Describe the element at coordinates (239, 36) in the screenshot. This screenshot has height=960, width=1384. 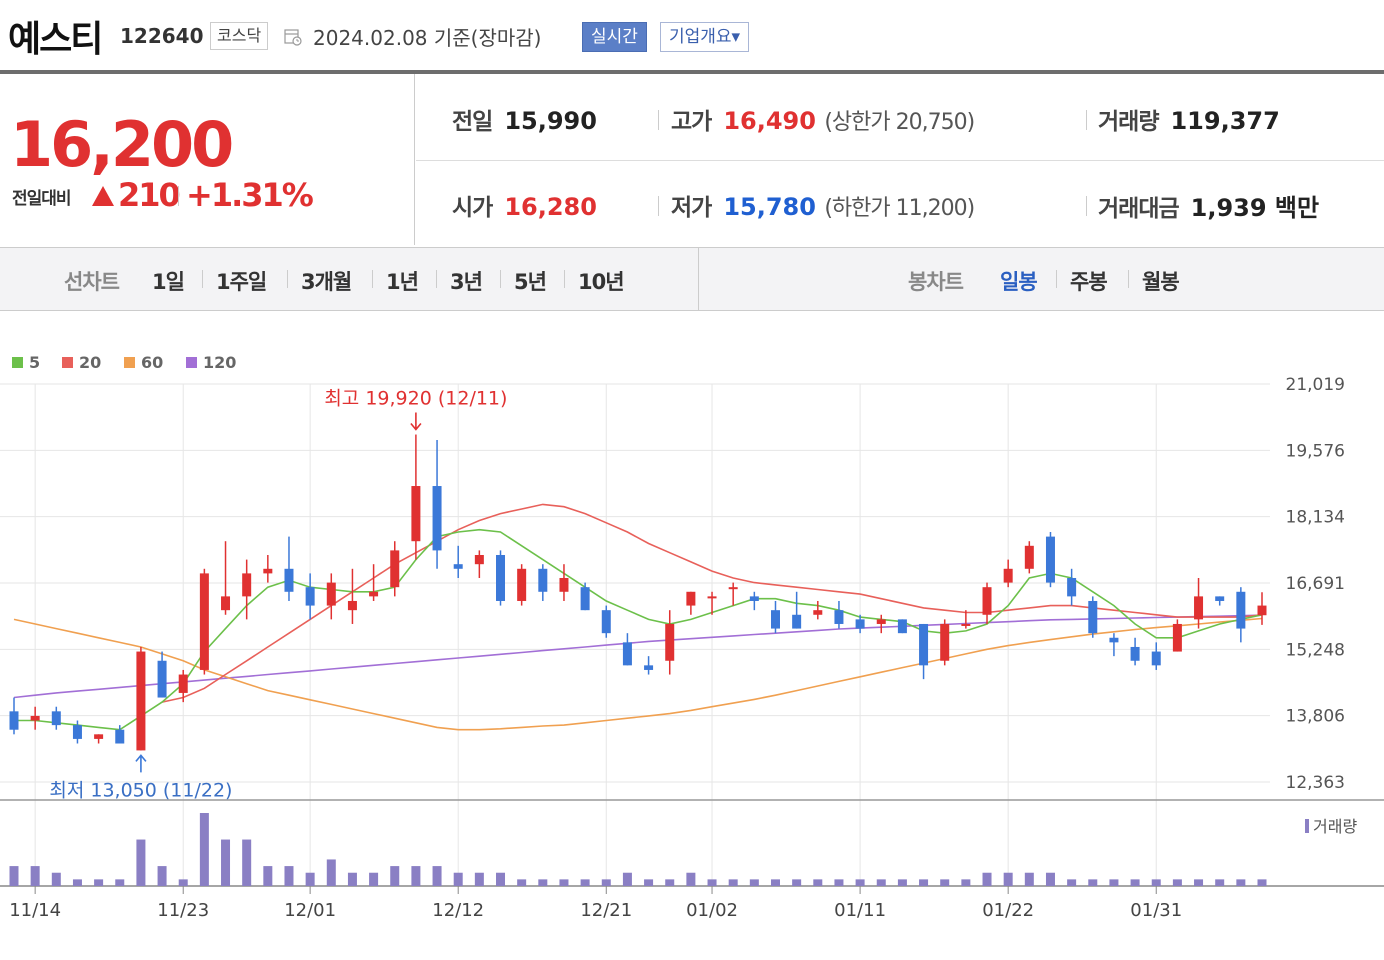
I see `market-badge: 코스닥` at that location.